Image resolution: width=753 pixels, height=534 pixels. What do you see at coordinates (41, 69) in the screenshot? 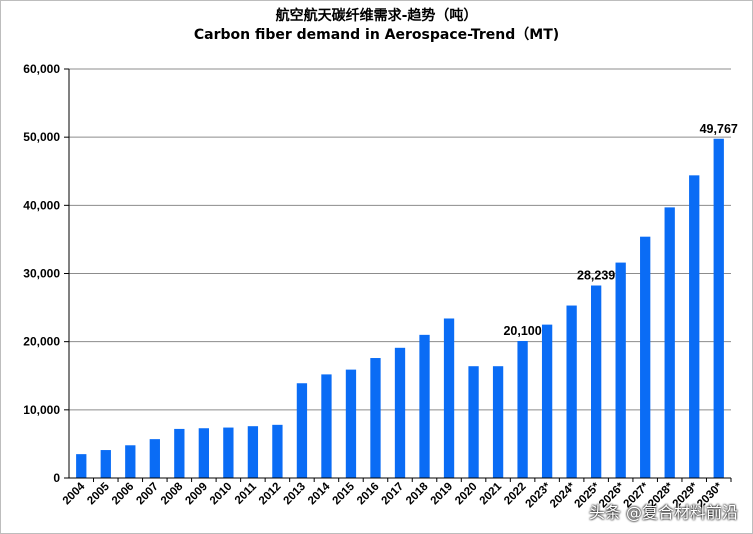
I see `y-tick-label: 60,000` at bounding box center [41, 69].